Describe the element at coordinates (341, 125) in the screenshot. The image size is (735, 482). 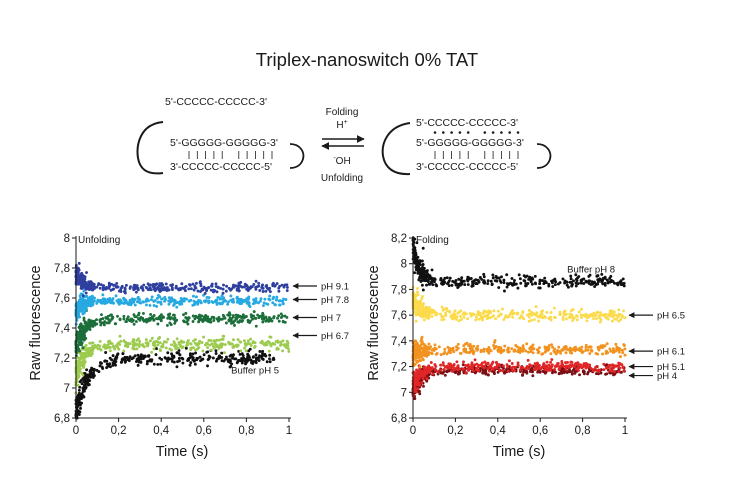
I see `forward-reagent: H+` at that location.